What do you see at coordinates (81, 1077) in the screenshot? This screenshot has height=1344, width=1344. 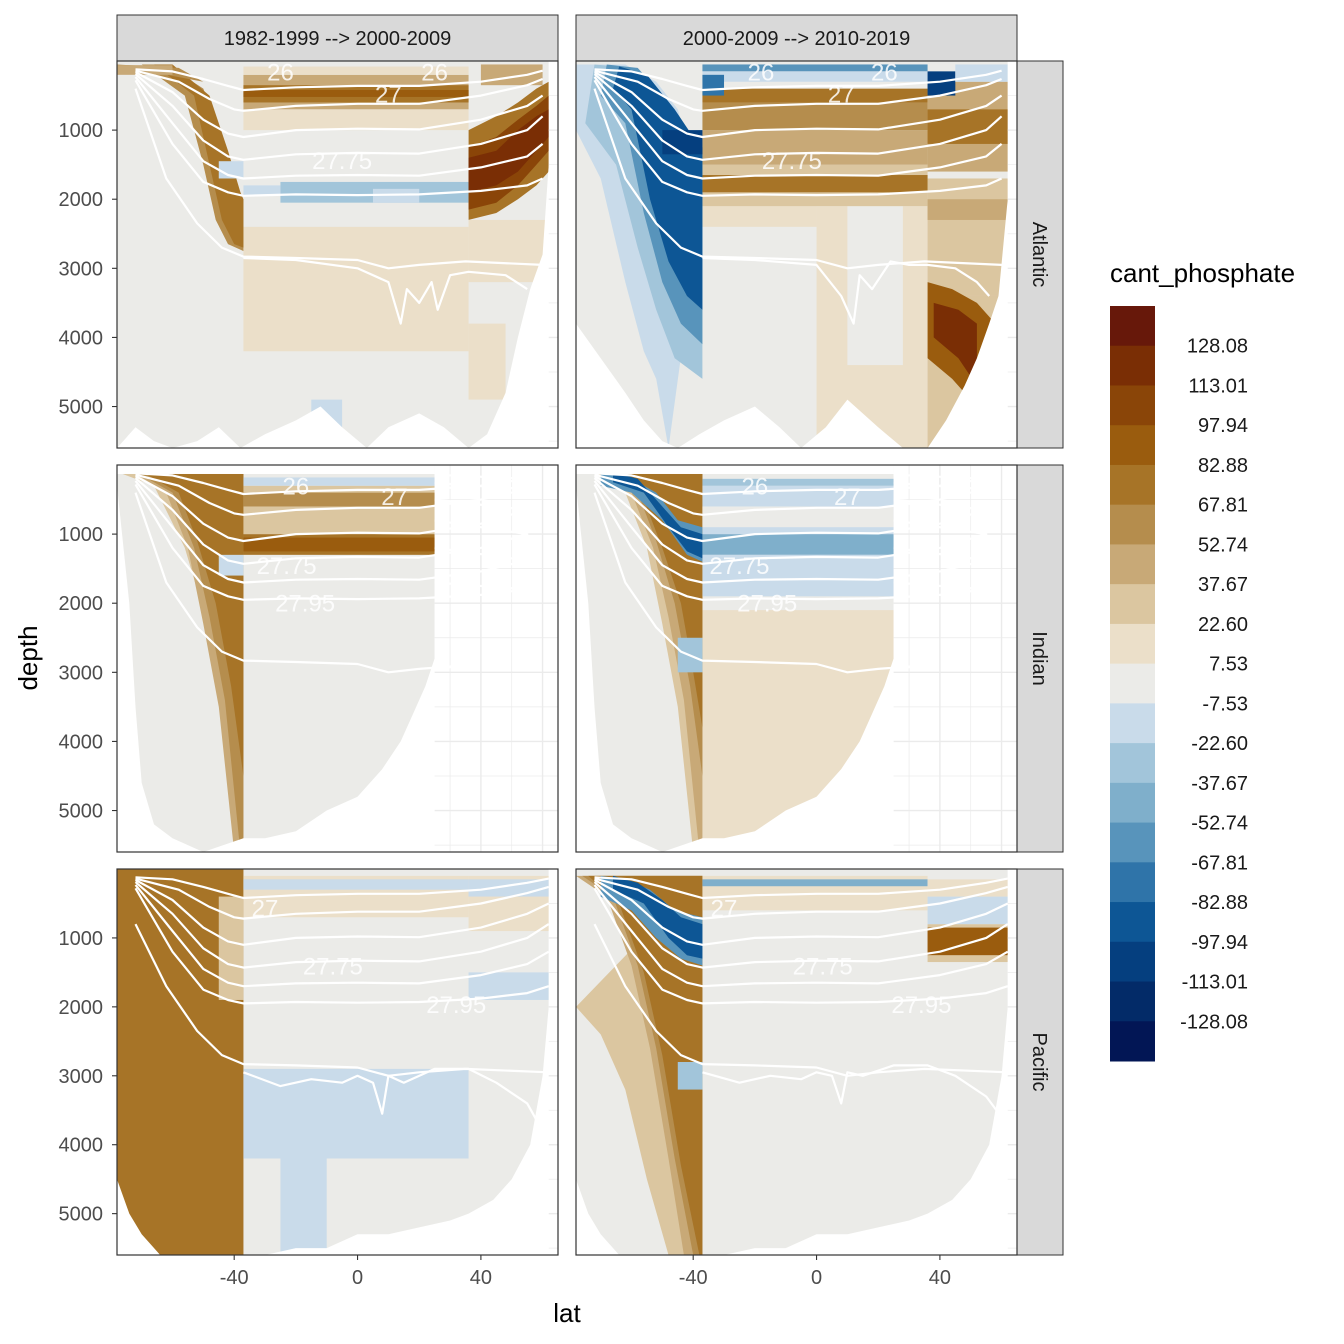 I see `y-tick-label: 3000` at bounding box center [81, 1077].